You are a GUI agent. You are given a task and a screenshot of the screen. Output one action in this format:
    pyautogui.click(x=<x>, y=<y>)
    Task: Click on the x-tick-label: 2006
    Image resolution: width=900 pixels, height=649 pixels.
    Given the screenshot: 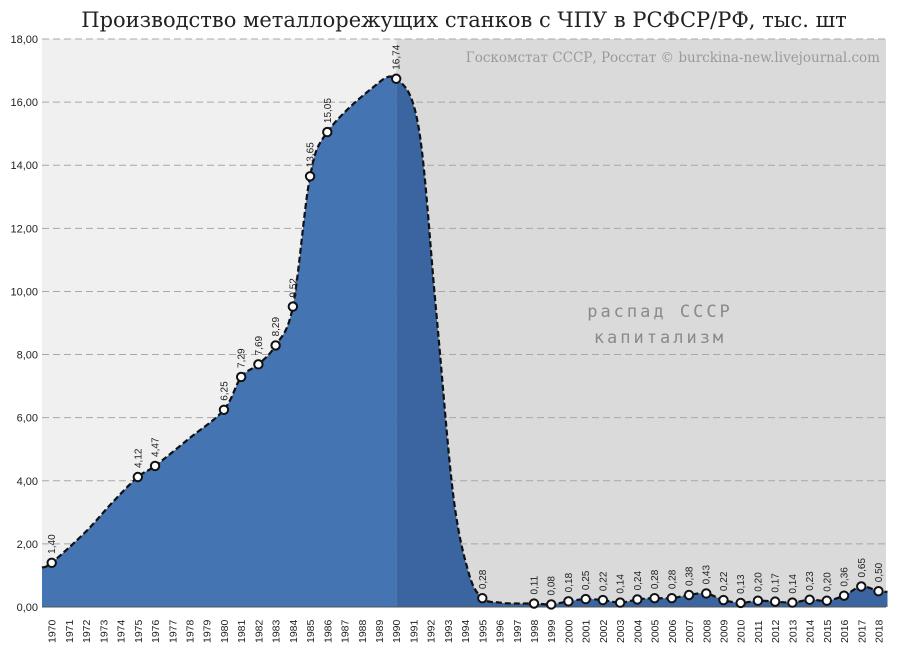 What is the action you would take?
    pyautogui.click(x=673, y=631)
    